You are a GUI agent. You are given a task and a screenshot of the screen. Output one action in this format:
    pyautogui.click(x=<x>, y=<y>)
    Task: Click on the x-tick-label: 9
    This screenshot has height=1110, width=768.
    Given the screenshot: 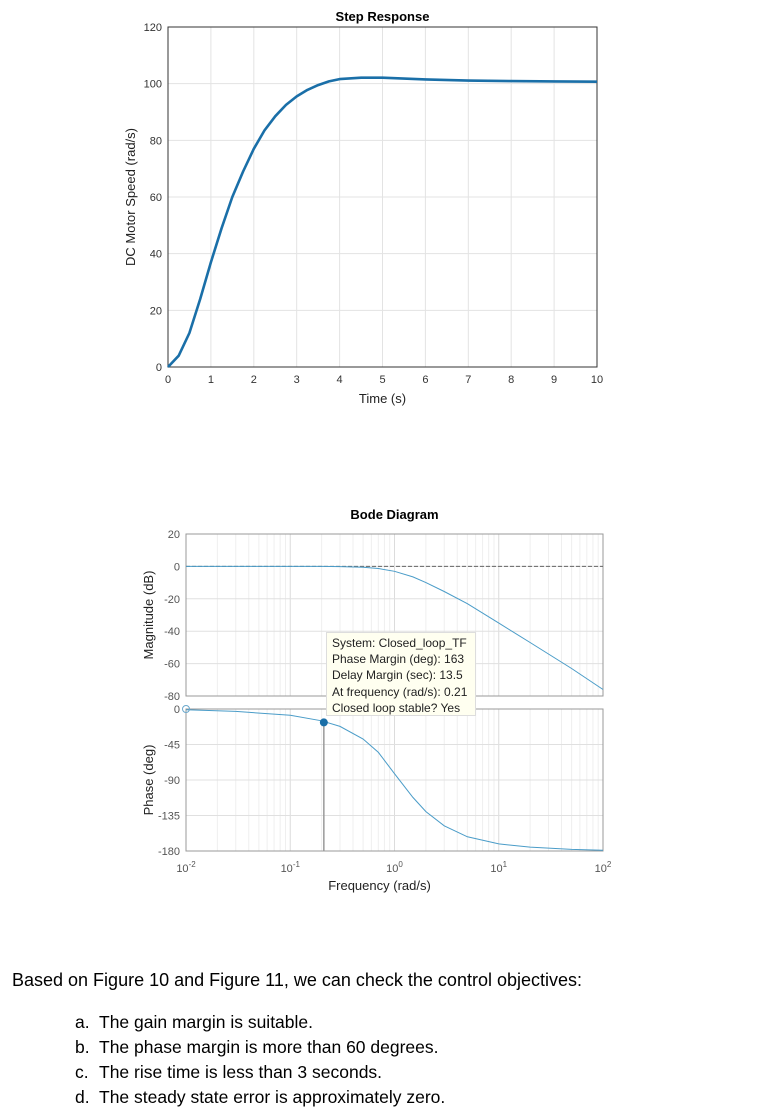 What is the action you would take?
    pyautogui.click(x=554, y=380)
    